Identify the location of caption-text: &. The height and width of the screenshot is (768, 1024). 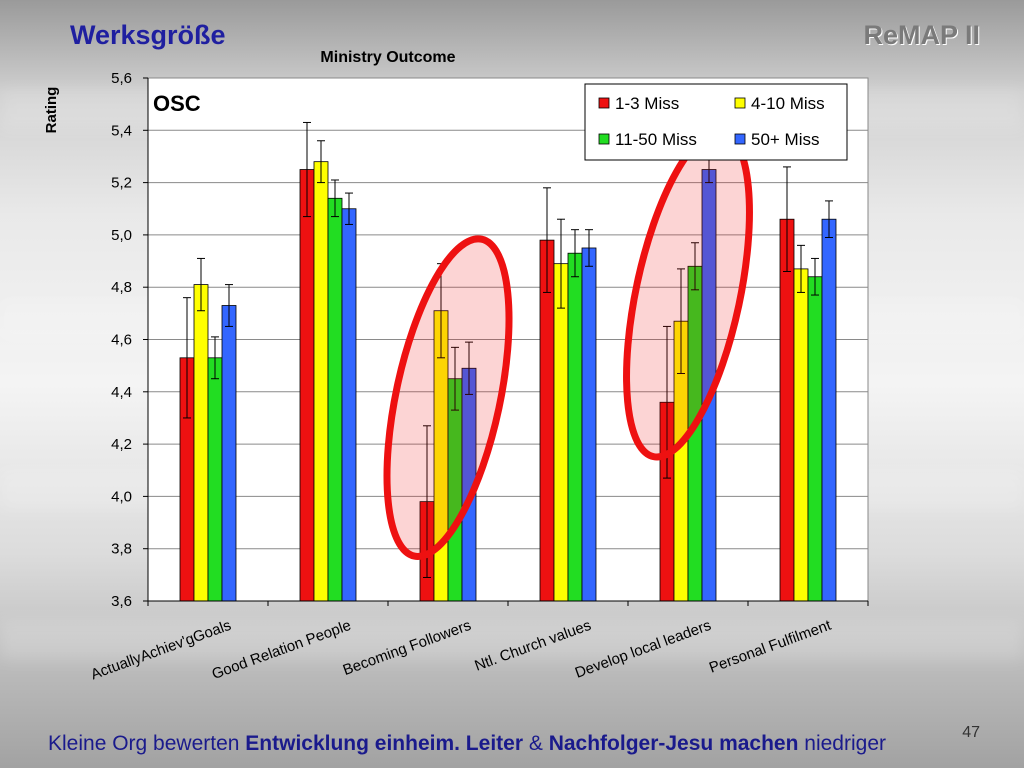
(536, 743).